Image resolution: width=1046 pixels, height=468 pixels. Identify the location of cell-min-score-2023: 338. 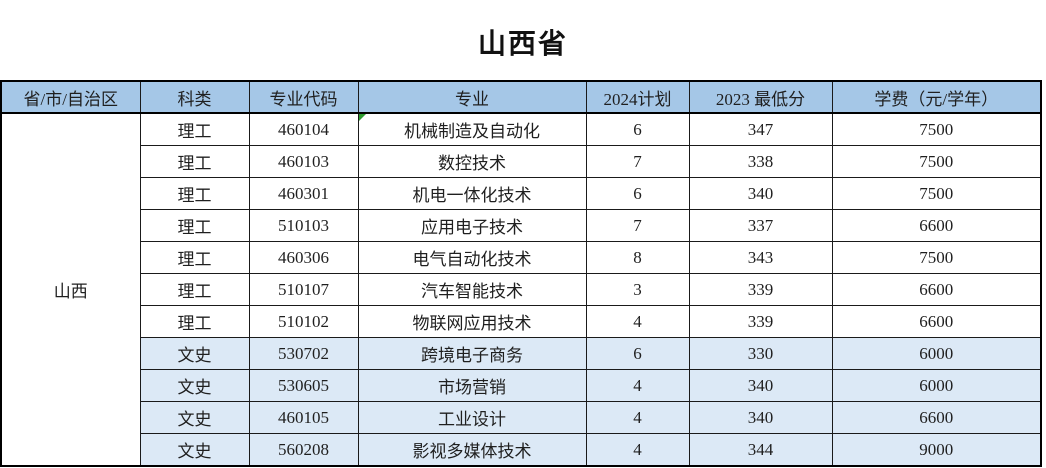
(760, 161).